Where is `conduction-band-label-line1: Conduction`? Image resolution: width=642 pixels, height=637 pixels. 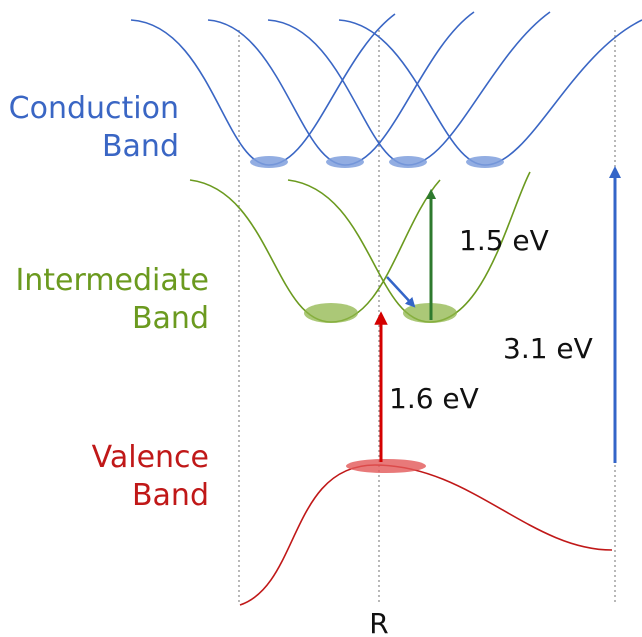
conduction-band-label-line1: Conduction is located at coordinates (94, 108).